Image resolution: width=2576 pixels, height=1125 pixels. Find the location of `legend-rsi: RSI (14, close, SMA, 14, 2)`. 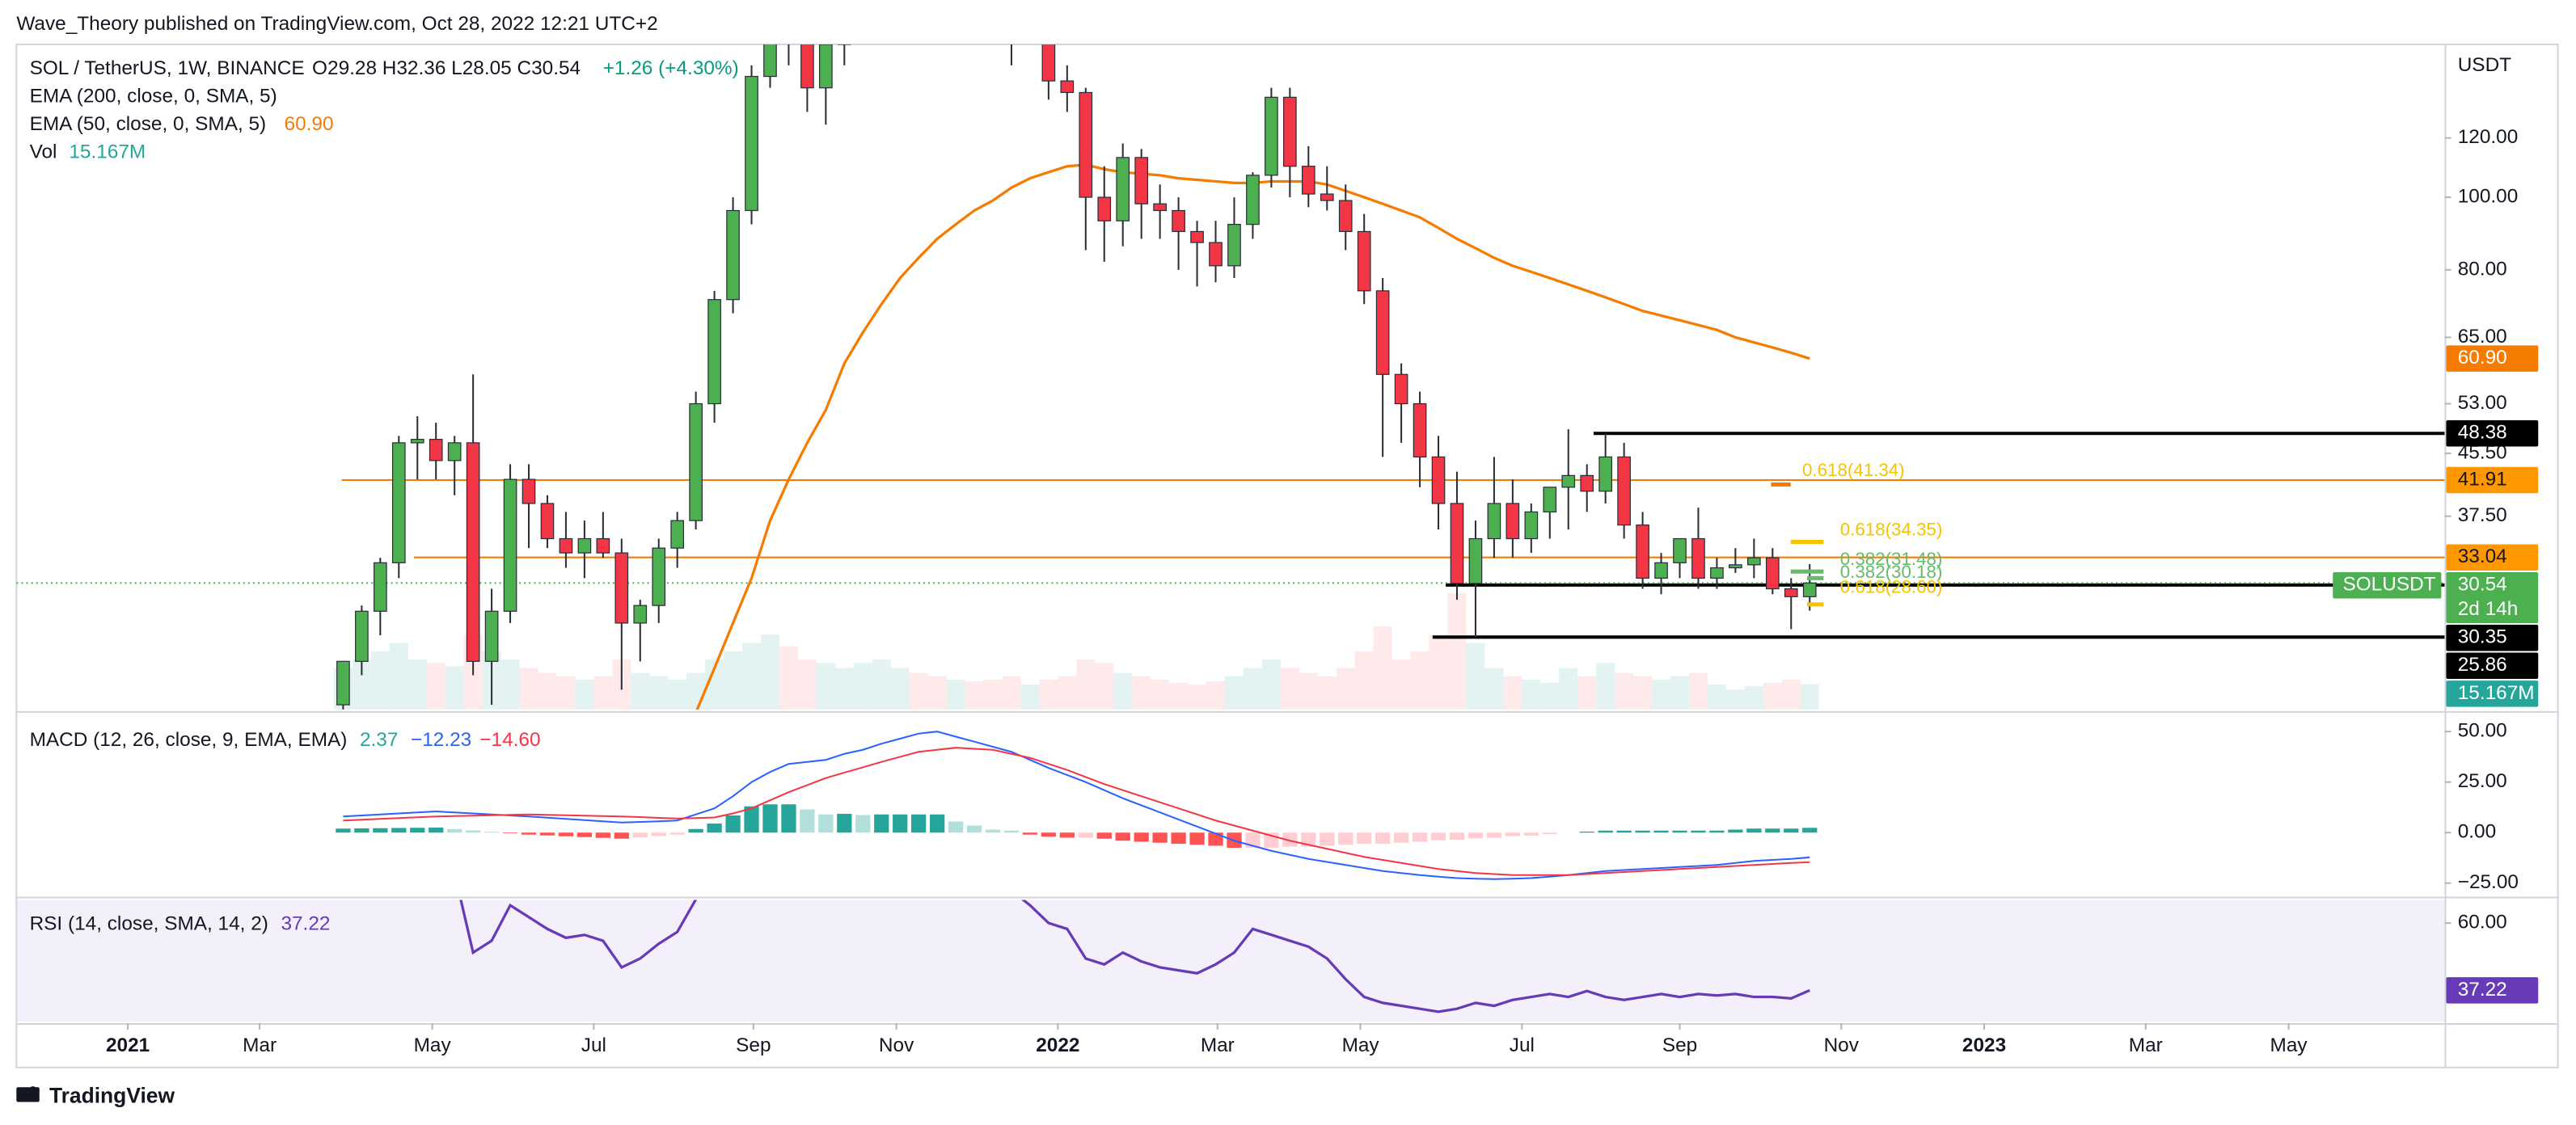

legend-rsi: RSI (14, close, SMA, 14, 2) is located at coordinates (149, 923).